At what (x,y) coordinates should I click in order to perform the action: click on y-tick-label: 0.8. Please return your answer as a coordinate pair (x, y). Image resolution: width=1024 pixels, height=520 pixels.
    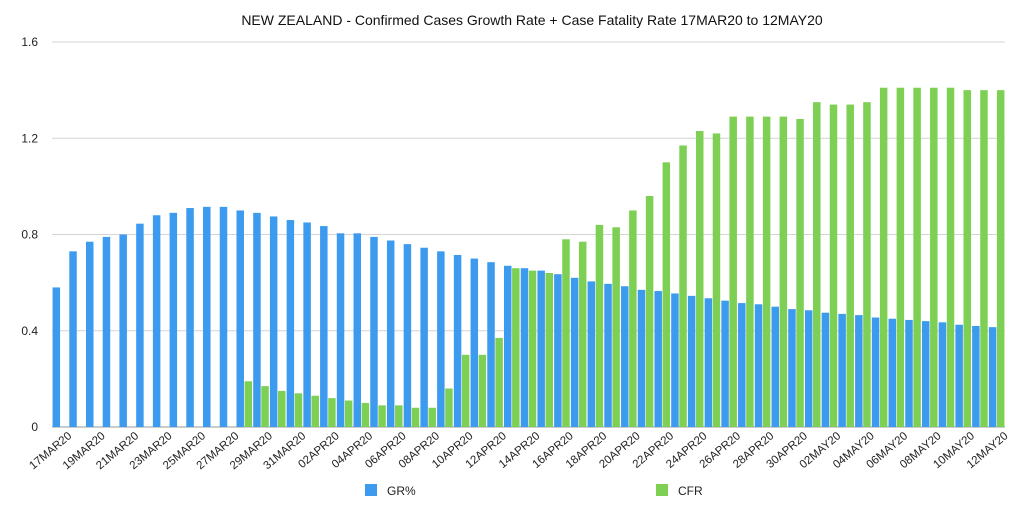
    Looking at the image, I should click on (29, 235).